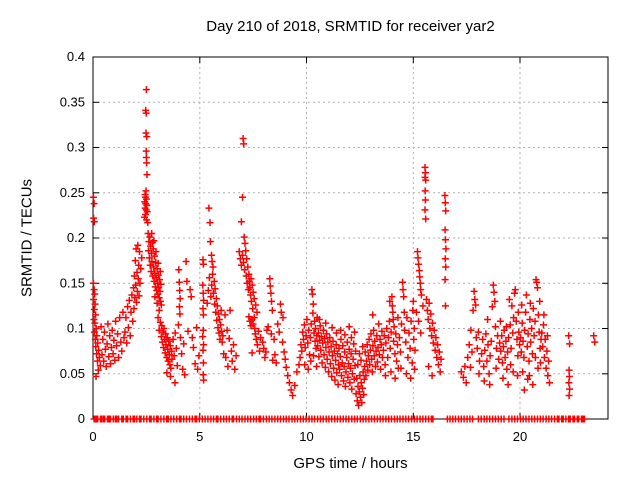  What do you see at coordinates (350, 463) in the screenshot?
I see `x-axis-label: GPS time / hours` at bounding box center [350, 463].